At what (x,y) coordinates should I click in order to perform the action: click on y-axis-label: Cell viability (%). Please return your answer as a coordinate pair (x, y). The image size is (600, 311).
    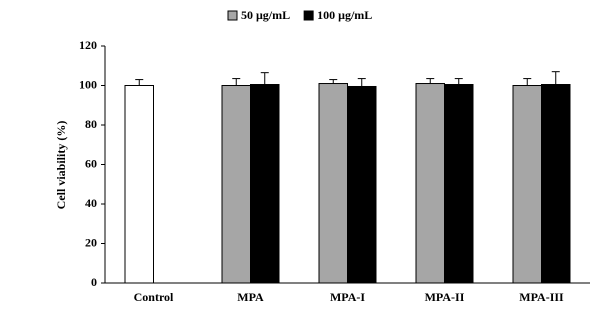
    Looking at the image, I should click on (61, 165).